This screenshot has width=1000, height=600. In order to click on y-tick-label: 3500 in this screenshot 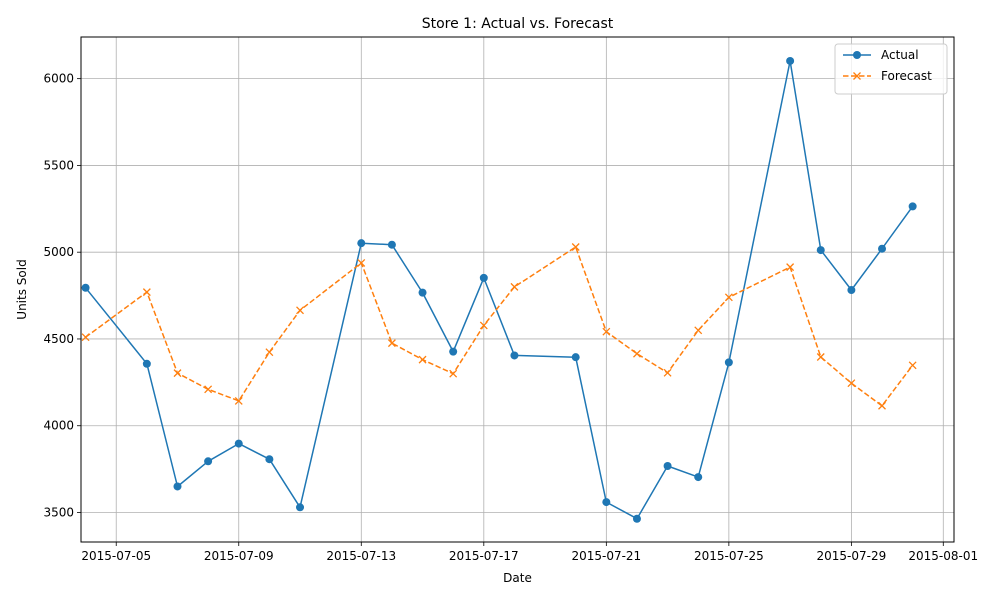, I will do `click(58, 512)`.